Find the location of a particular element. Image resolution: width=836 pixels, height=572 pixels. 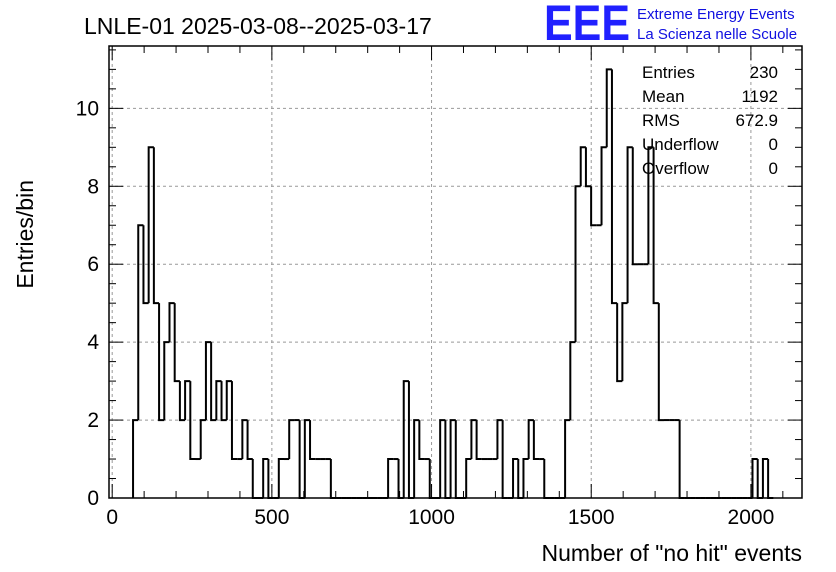

x-tick-label: 0 is located at coordinates (112, 517).